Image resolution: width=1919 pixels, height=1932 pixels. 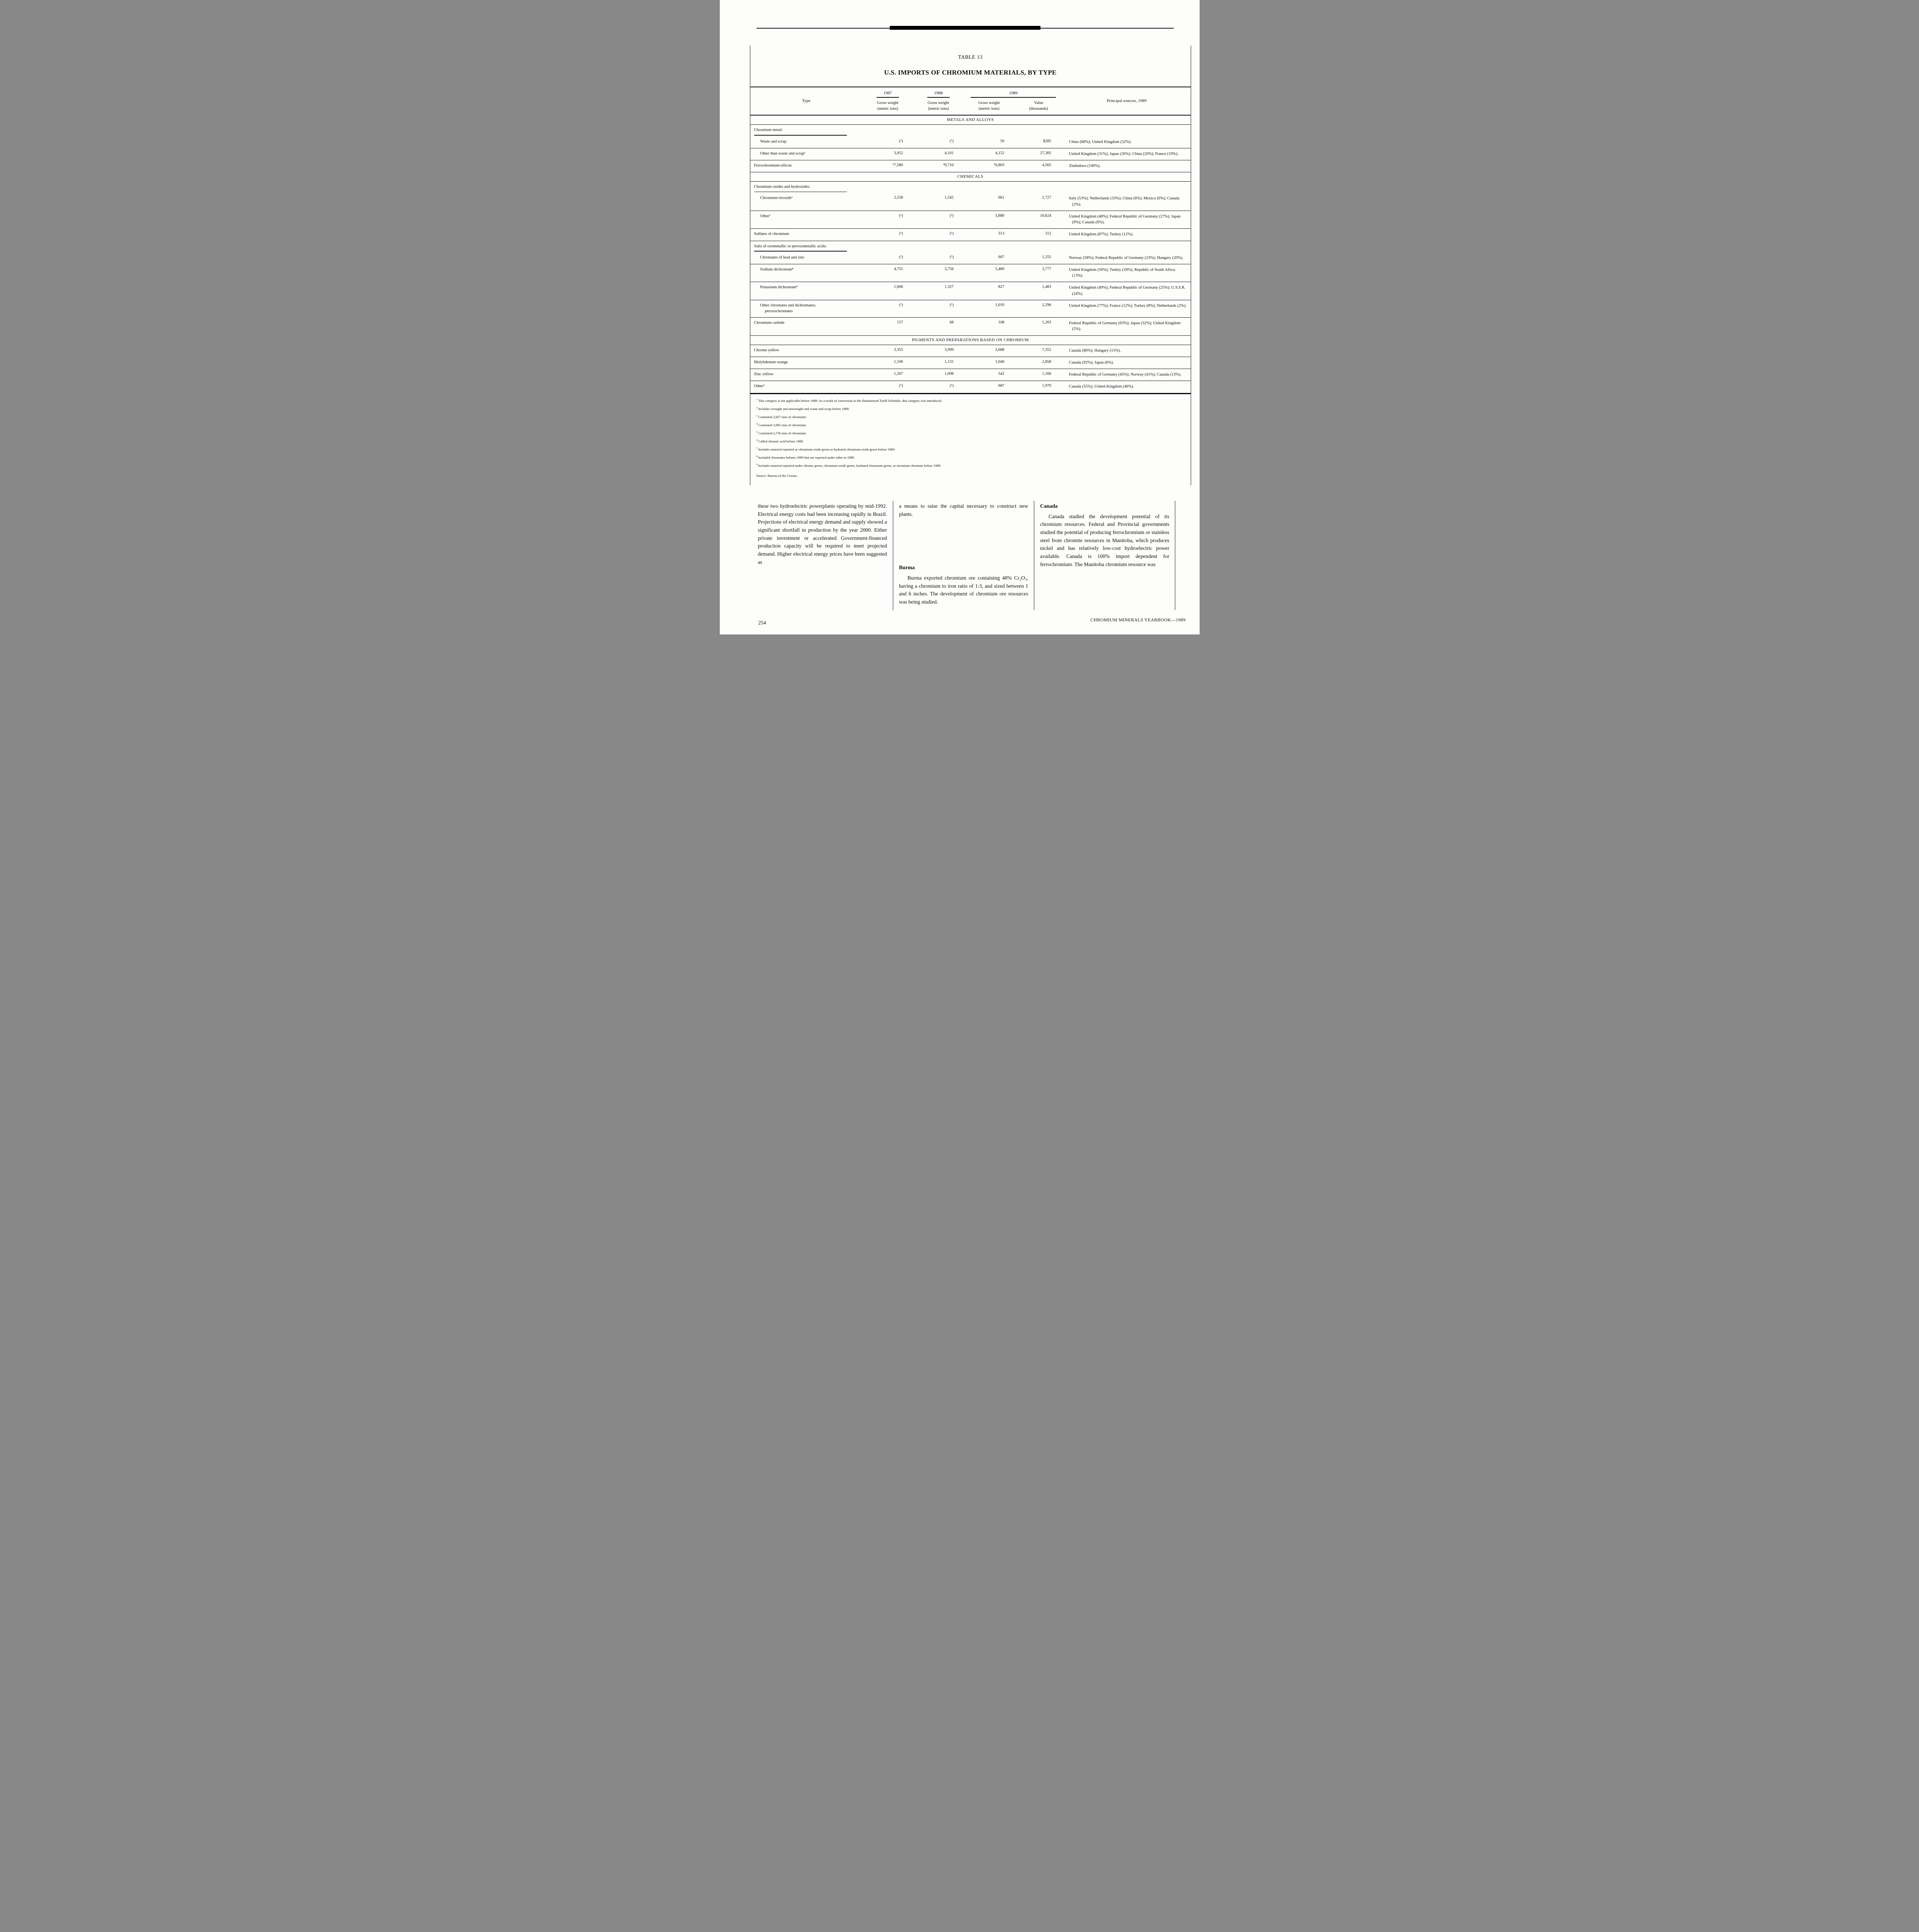 What do you see at coordinates (1046, 386) in the screenshot?
I see `cell-value: 1,979` at bounding box center [1046, 386].